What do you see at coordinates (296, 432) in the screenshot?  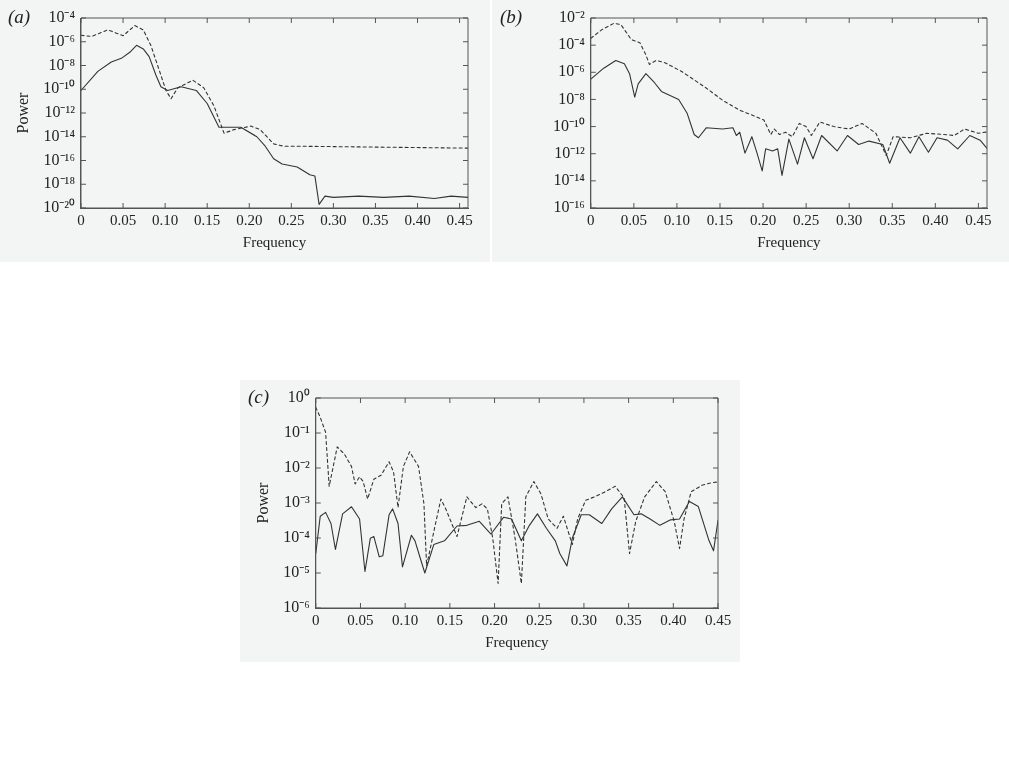 I see `y-tick-label: 10⁻¹` at bounding box center [296, 432].